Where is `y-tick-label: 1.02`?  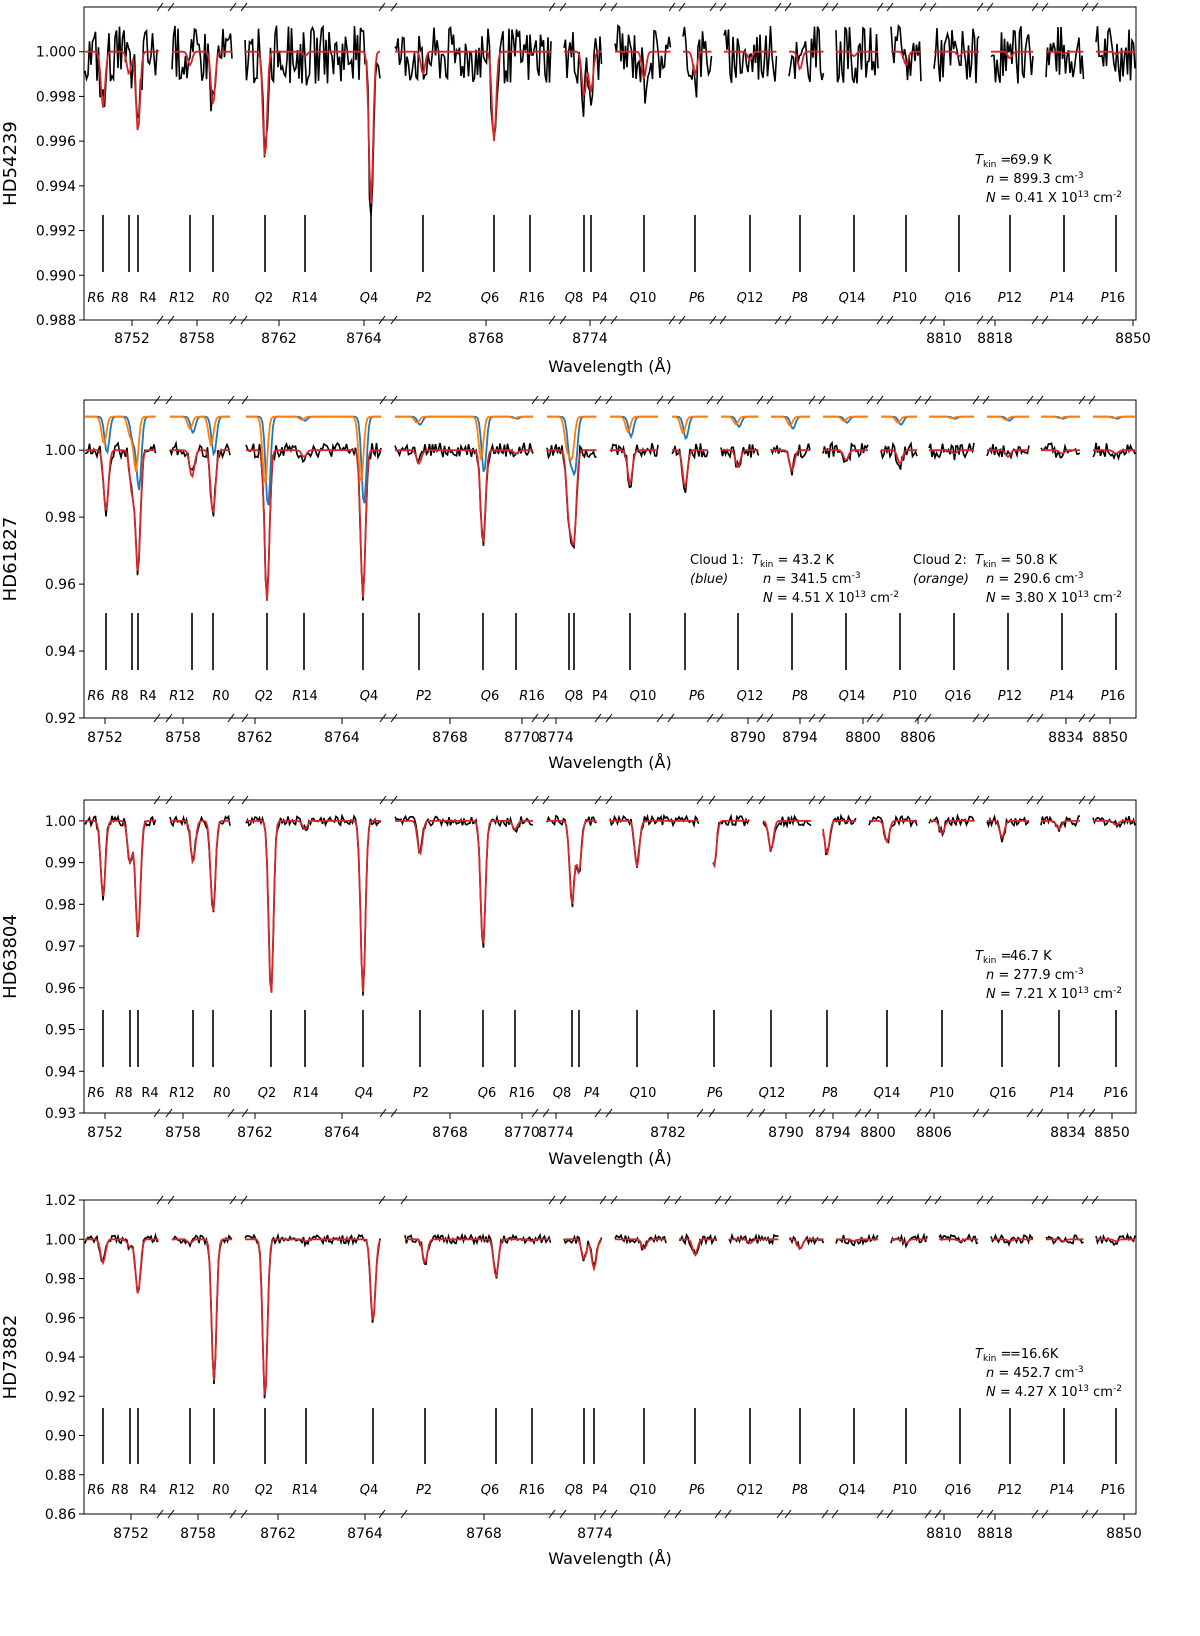
y-tick-label: 1.02 is located at coordinates (60, 1201).